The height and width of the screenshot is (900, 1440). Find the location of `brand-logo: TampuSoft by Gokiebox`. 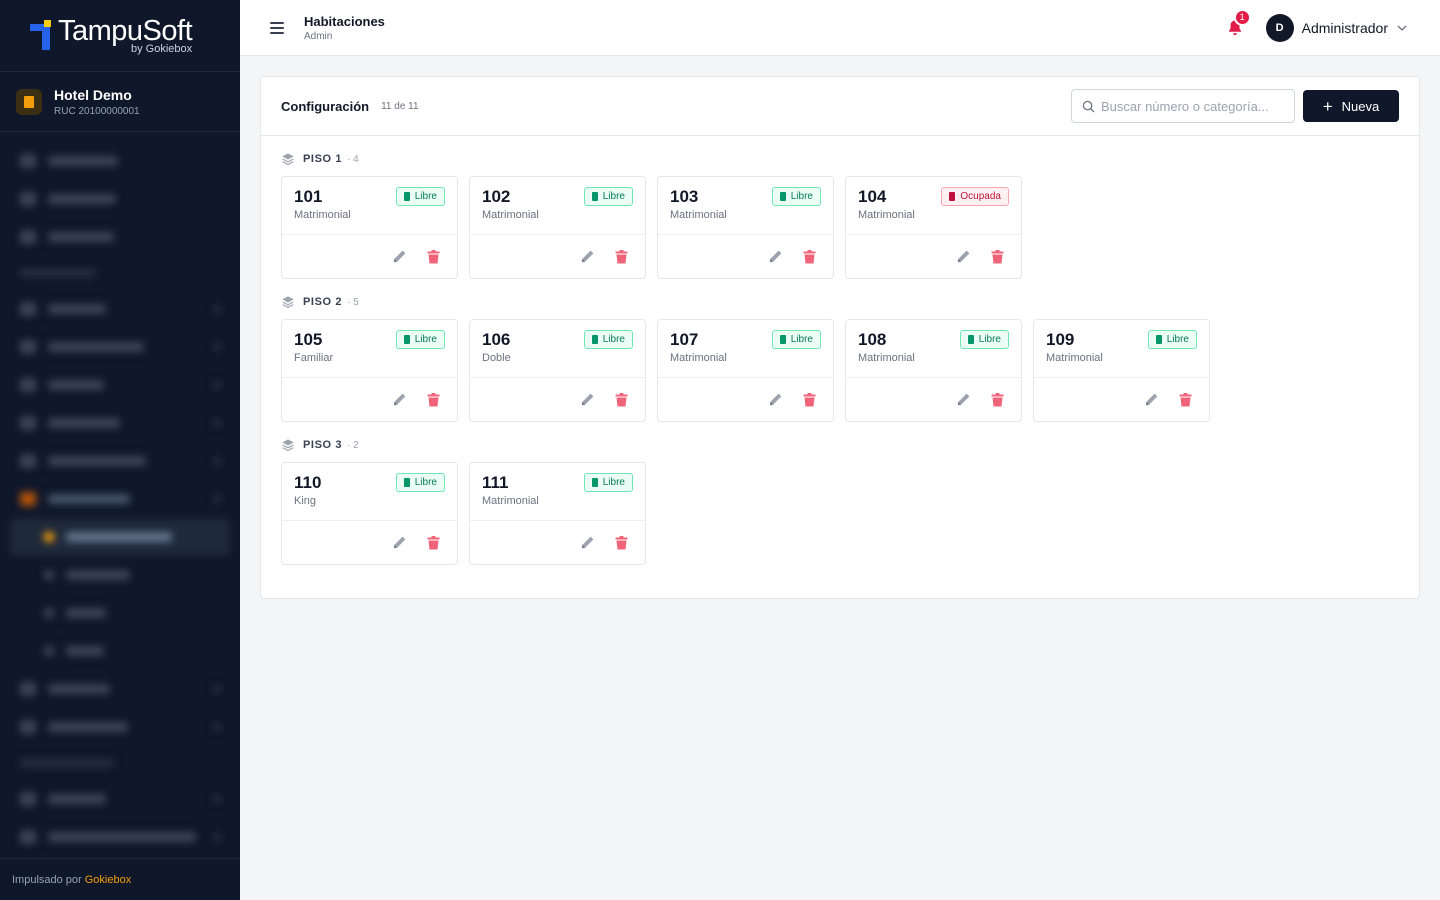

brand-logo: TampuSoft by Gokiebox is located at coordinates (120, 36).